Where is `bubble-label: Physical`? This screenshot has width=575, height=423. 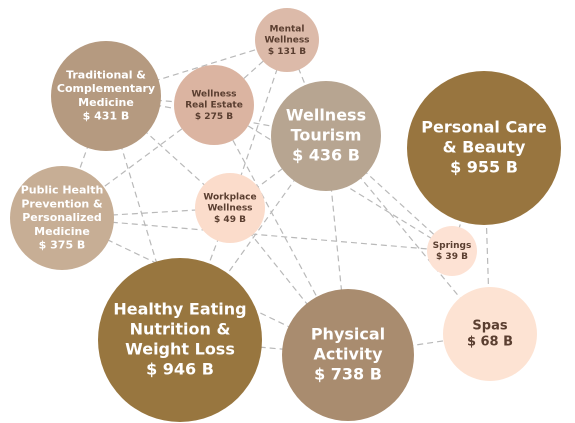 bubble-label: Physical is located at coordinates (348, 334).